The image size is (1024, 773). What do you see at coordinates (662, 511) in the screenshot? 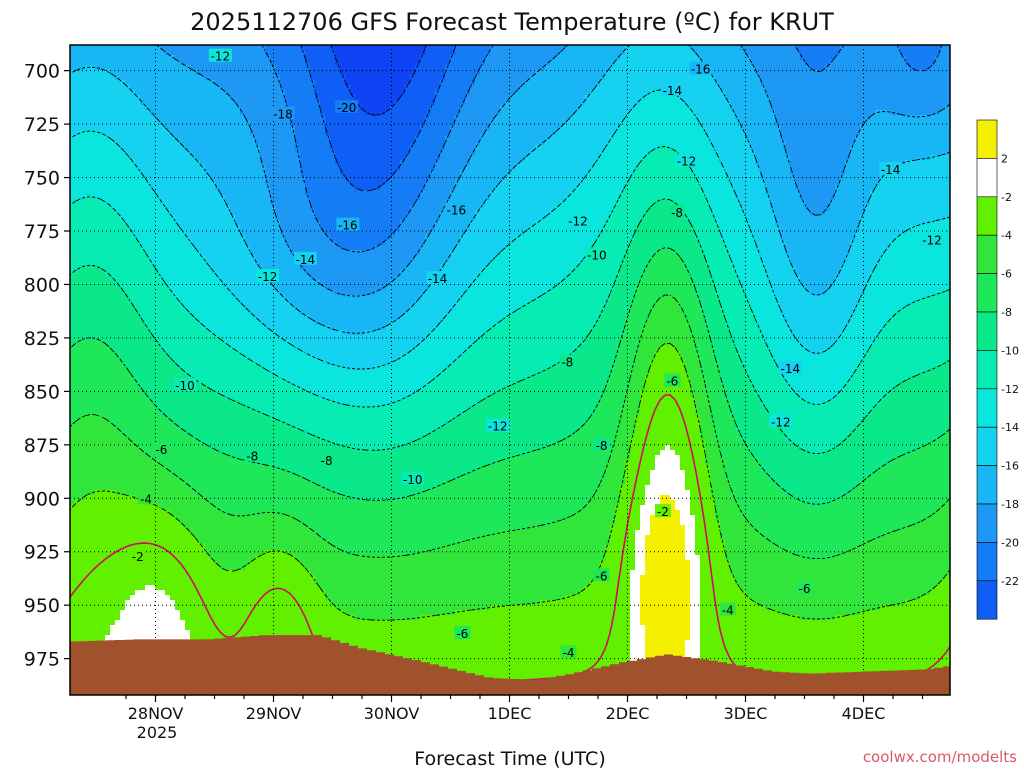
I see `contour-label: -2` at bounding box center [662, 511].